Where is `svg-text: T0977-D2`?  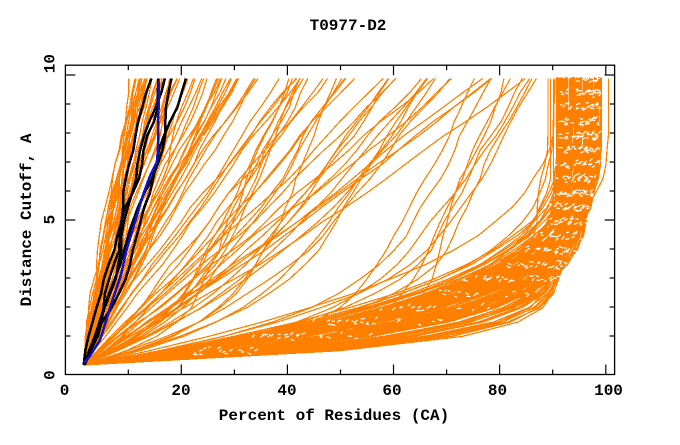
svg-text: T0977-D2 is located at coordinates (348, 26).